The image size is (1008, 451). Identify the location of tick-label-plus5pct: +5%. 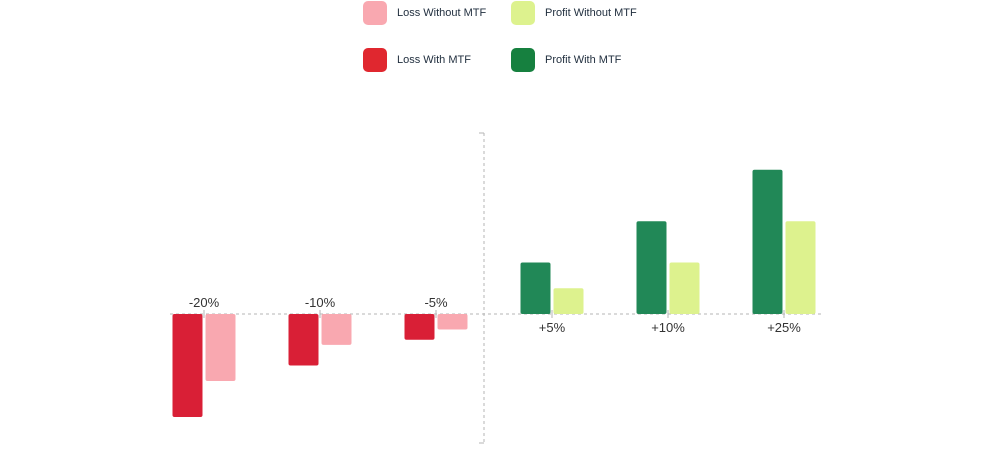
(552, 327).